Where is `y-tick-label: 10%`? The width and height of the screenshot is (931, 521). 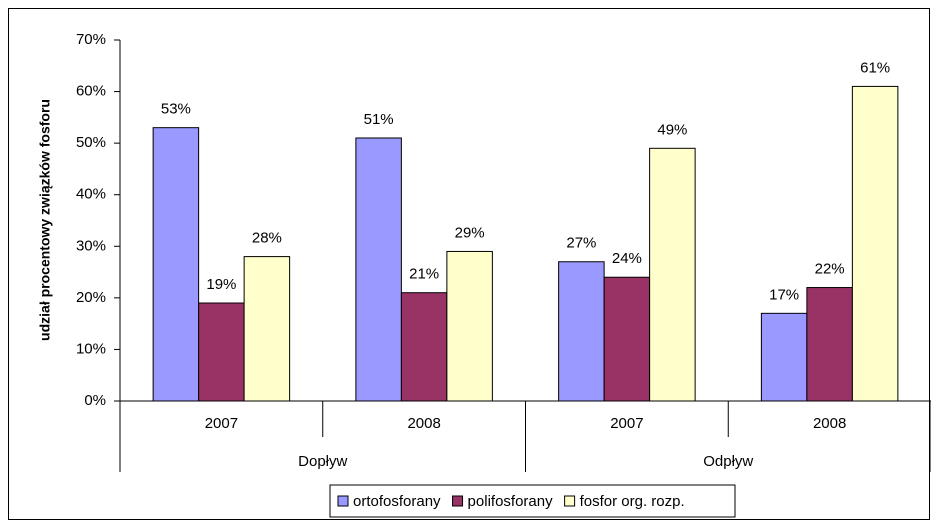 y-tick-label: 10% is located at coordinates (91, 348).